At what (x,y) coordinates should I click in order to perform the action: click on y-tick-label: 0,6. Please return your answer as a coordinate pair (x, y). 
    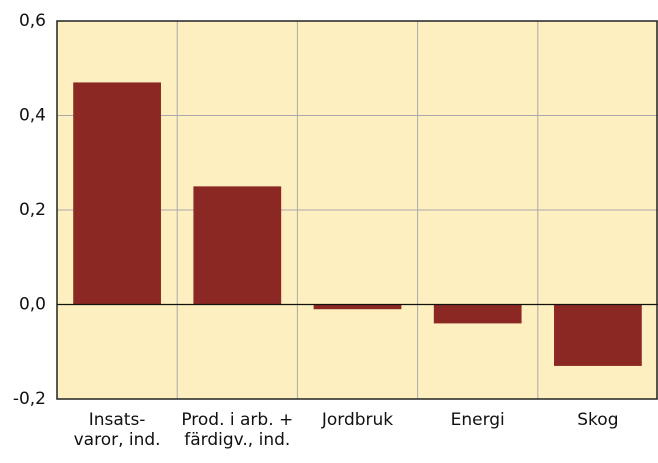
    Looking at the image, I should click on (32, 21).